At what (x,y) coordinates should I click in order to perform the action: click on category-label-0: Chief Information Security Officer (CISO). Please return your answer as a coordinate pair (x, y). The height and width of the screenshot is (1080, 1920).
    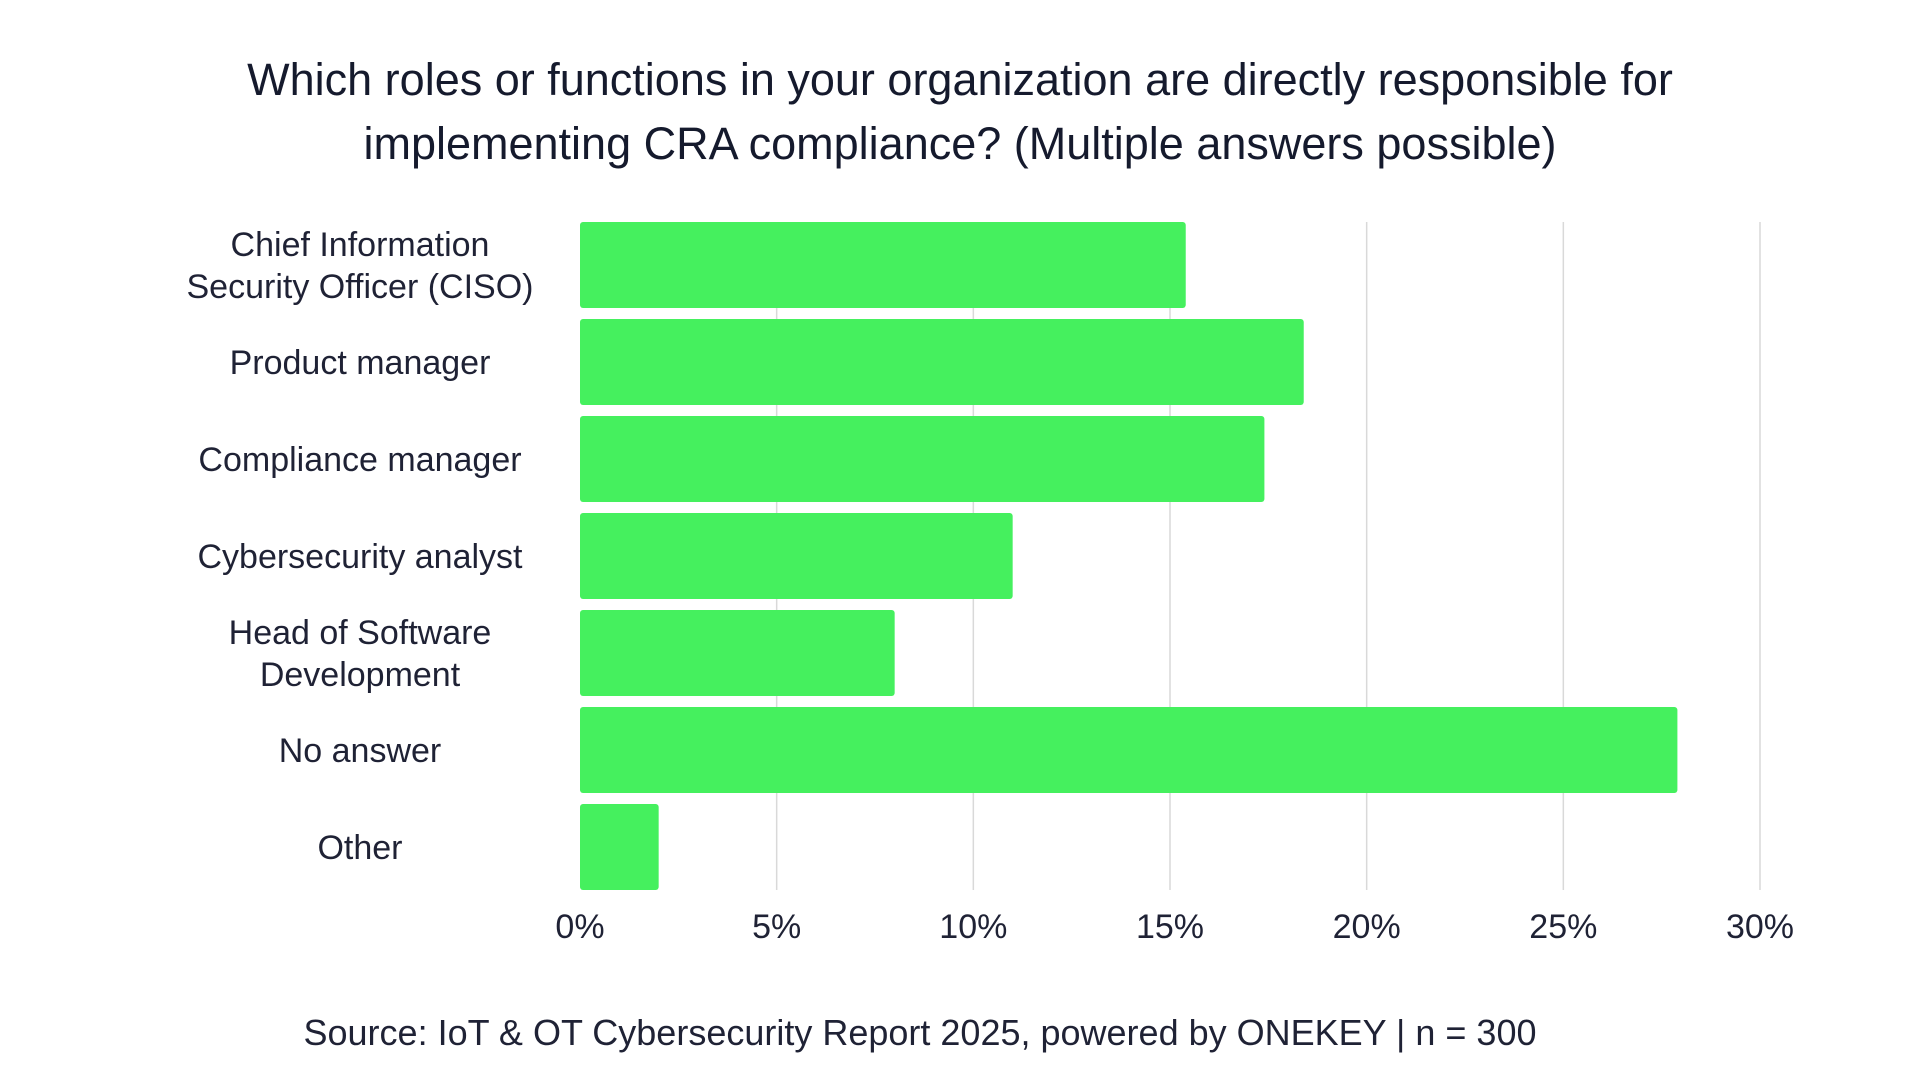
    Looking at the image, I should click on (360, 266).